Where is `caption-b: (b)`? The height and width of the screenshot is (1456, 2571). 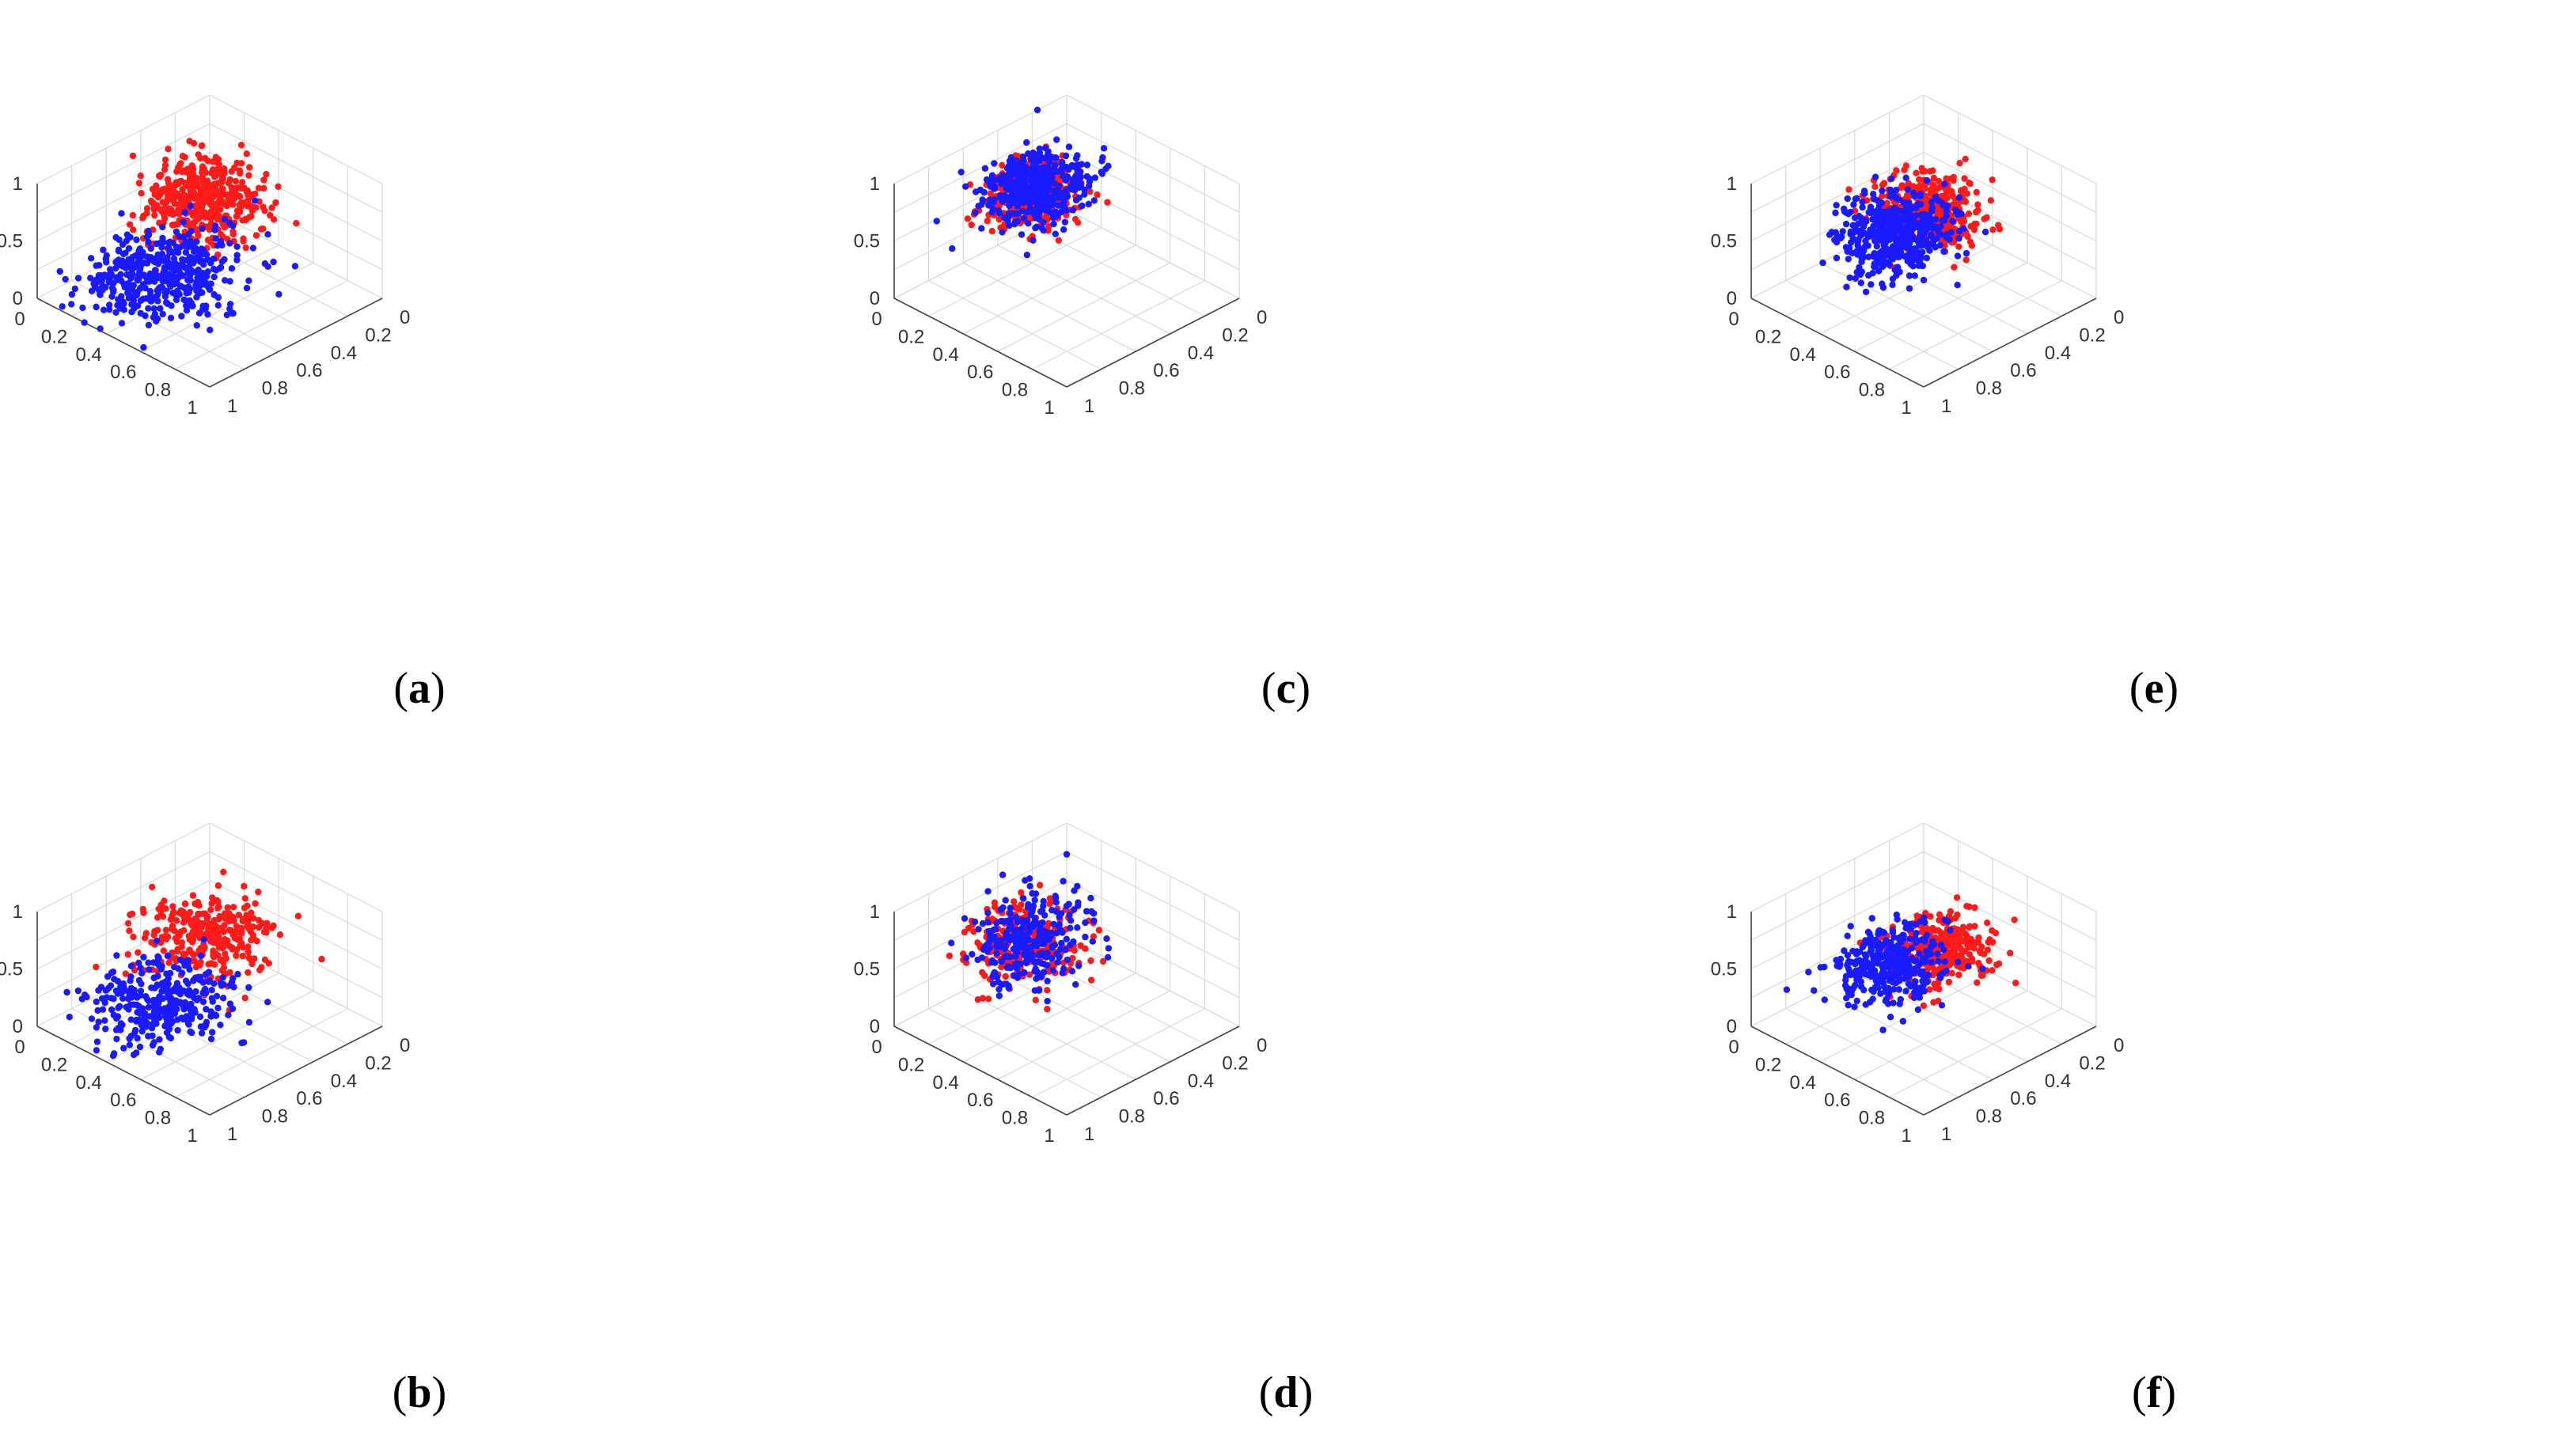
caption-b: (b) is located at coordinates (419, 1392).